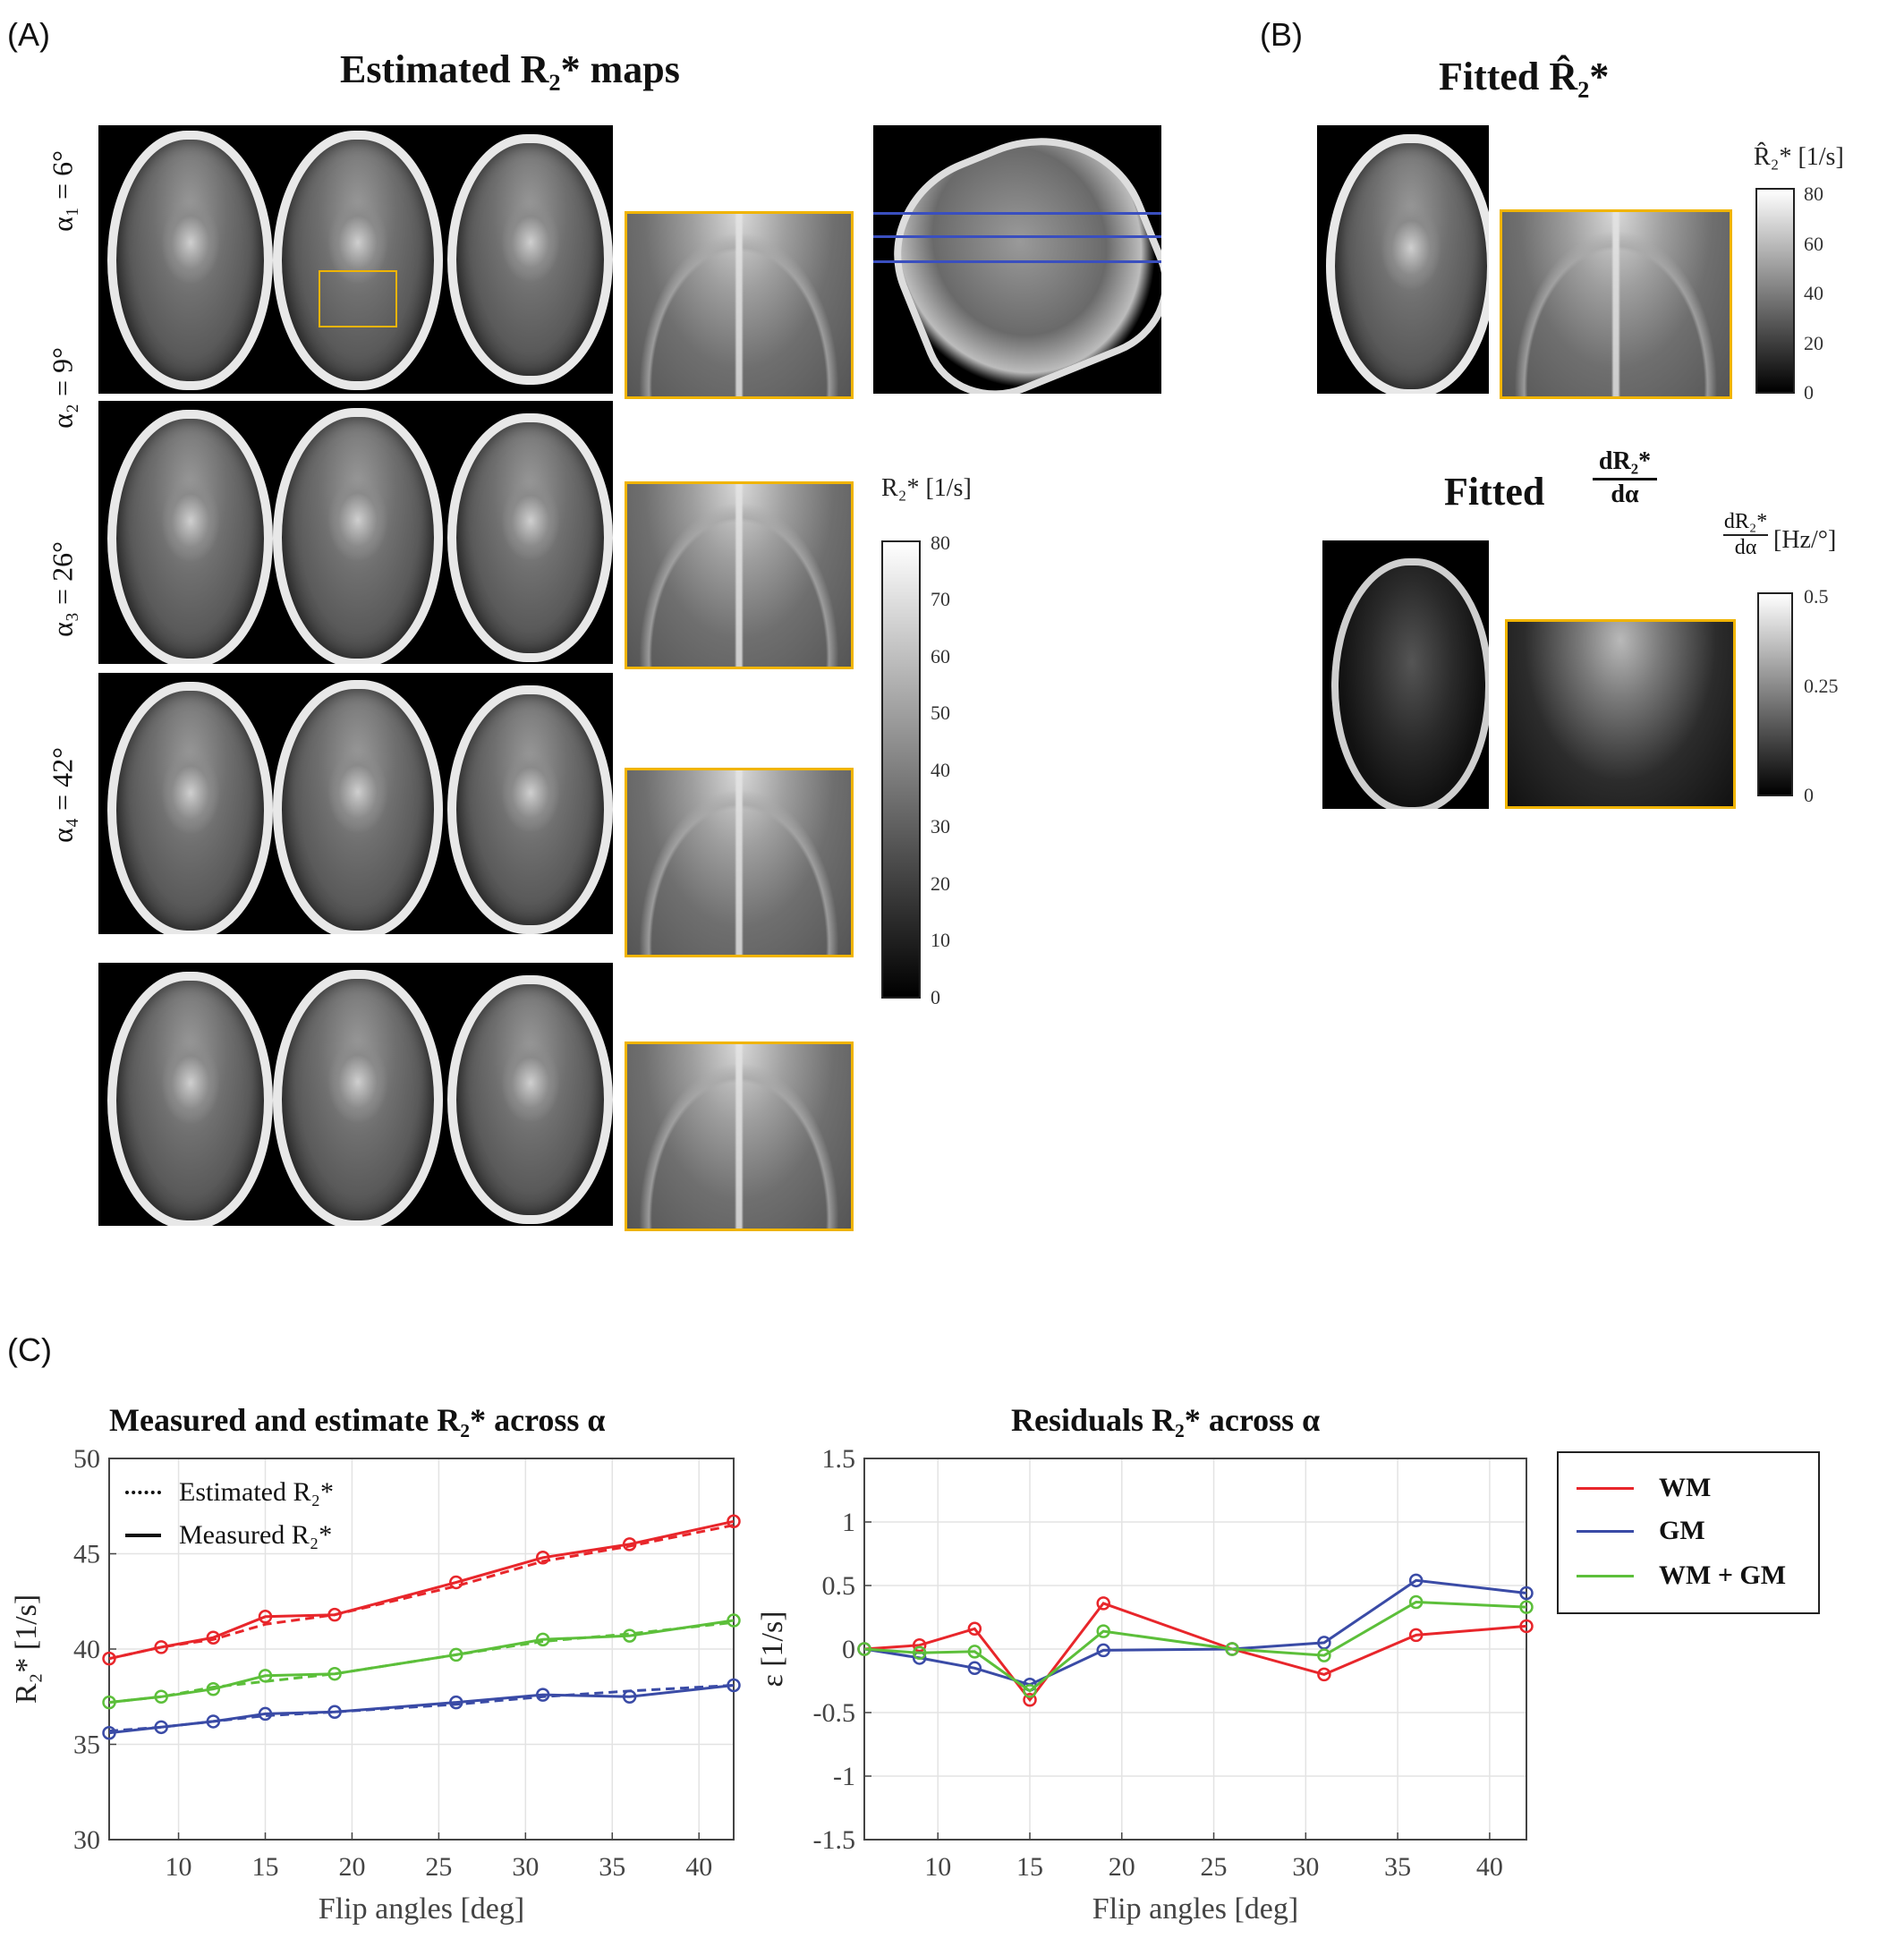 The width and height of the screenshot is (1904, 1947). I want to click on colorbar-a-tick: 30, so click(941, 826).